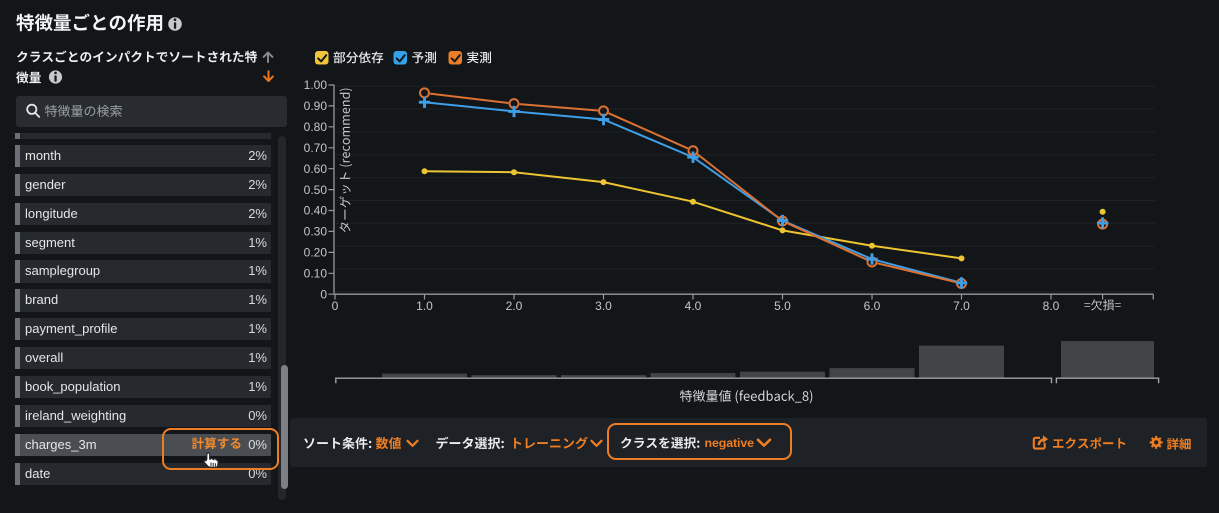 The width and height of the screenshot is (1219, 513). What do you see at coordinates (603, 306) in the screenshot?
I see `svg-text: 3.0` at bounding box center [603, 306].